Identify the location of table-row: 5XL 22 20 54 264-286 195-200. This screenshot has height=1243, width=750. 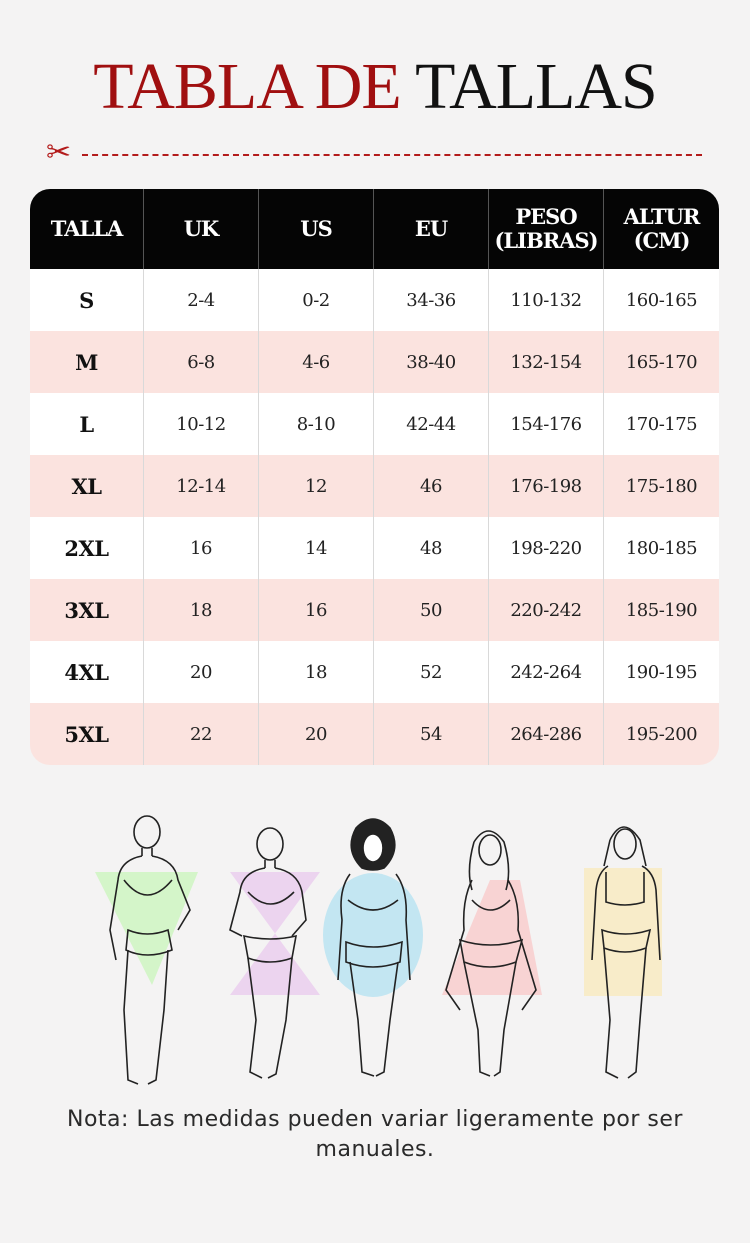
(374, 734).